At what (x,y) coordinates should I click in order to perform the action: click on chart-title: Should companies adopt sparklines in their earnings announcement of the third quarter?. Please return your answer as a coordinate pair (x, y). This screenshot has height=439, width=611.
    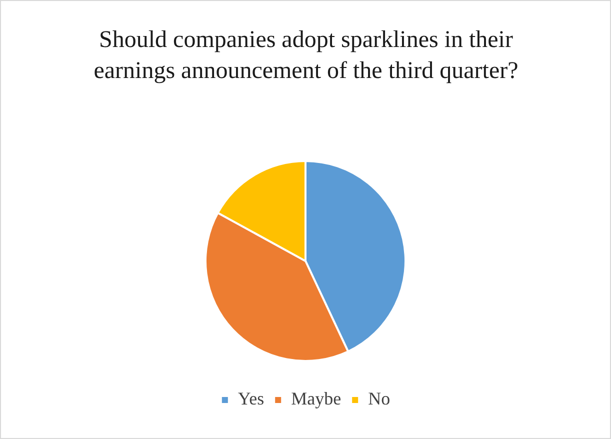
    Looking at the image, I should click on (306, 56).